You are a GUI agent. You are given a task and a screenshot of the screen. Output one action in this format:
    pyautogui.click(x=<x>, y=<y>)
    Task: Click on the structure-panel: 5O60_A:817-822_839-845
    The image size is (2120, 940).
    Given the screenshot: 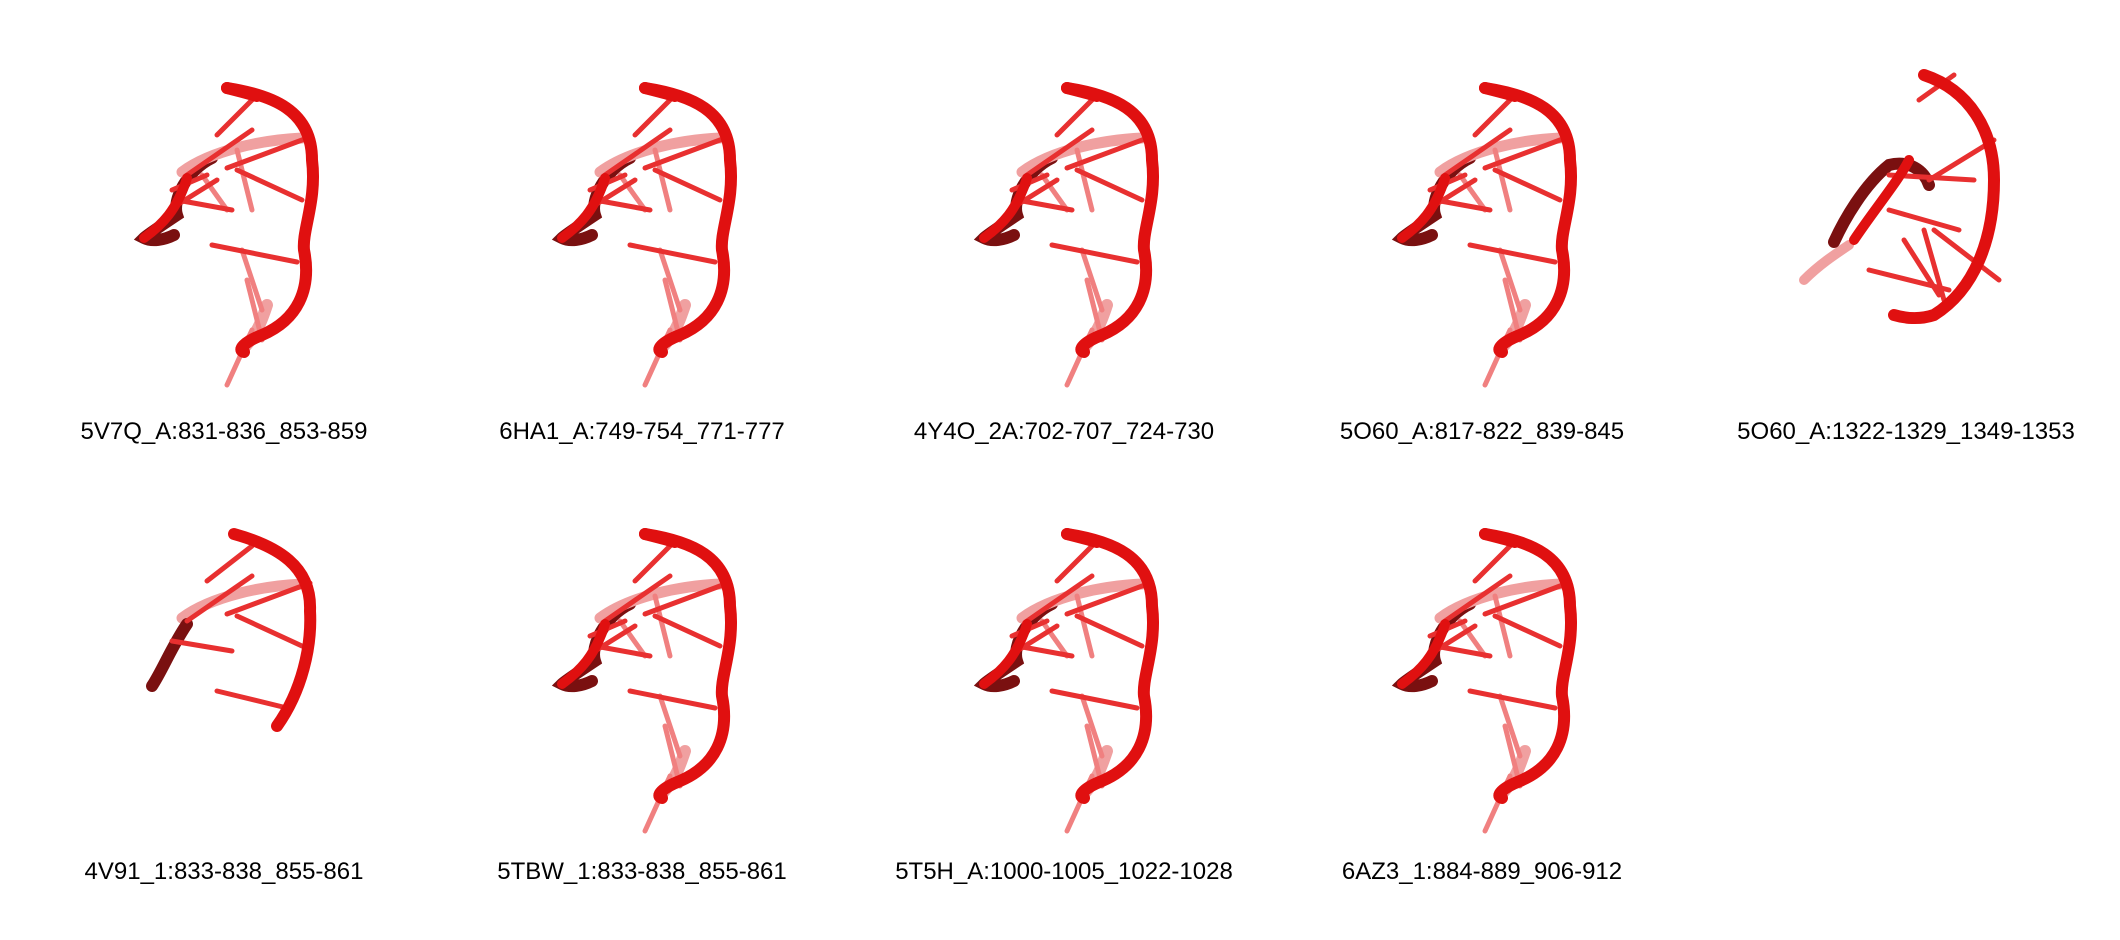 What is the action you would take?
    pyautogui.click(x=1482, y=222)
    